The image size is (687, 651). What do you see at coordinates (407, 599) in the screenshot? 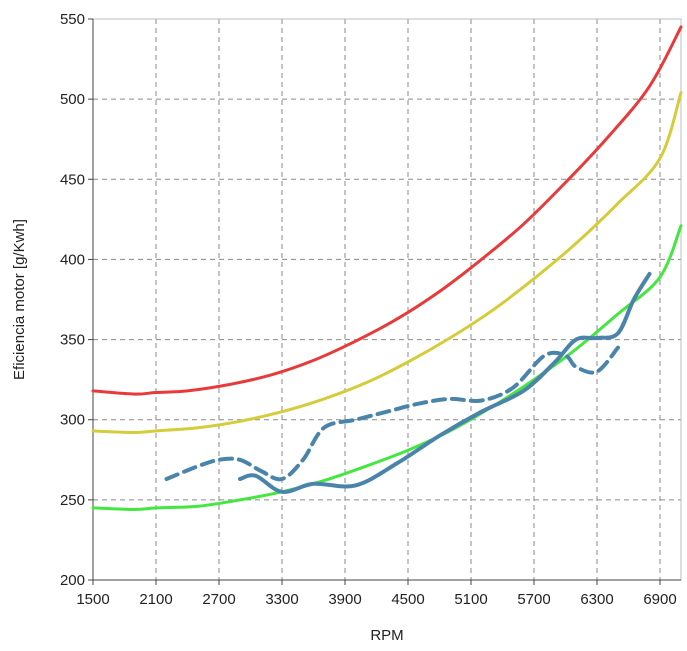
I see `x-tick-label: 4500` at bounding box center [407, 599].